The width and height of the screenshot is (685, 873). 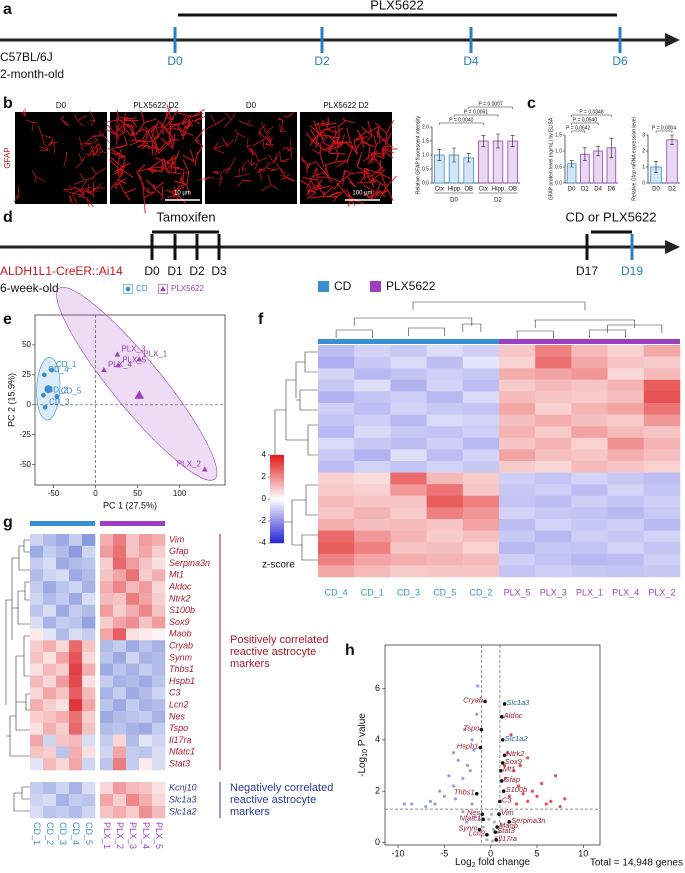 I want to click on gene-label: Kcnj10, so click(x=183, y=787).